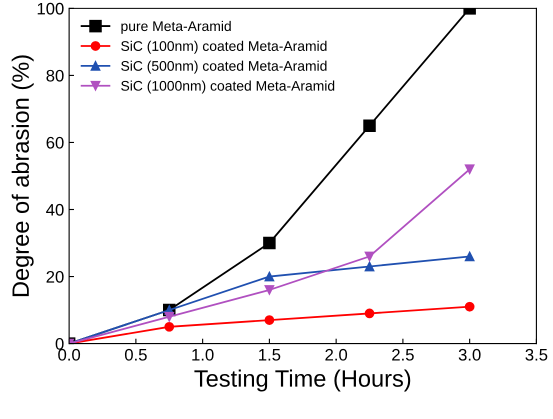  I want to click on y-tick-label: 20, so click(55, 276).